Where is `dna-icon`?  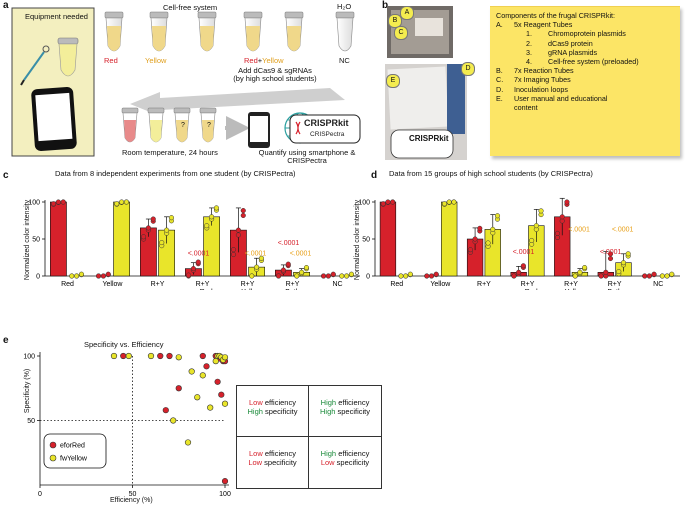
dna-icon is located at coordinates (298, 128).